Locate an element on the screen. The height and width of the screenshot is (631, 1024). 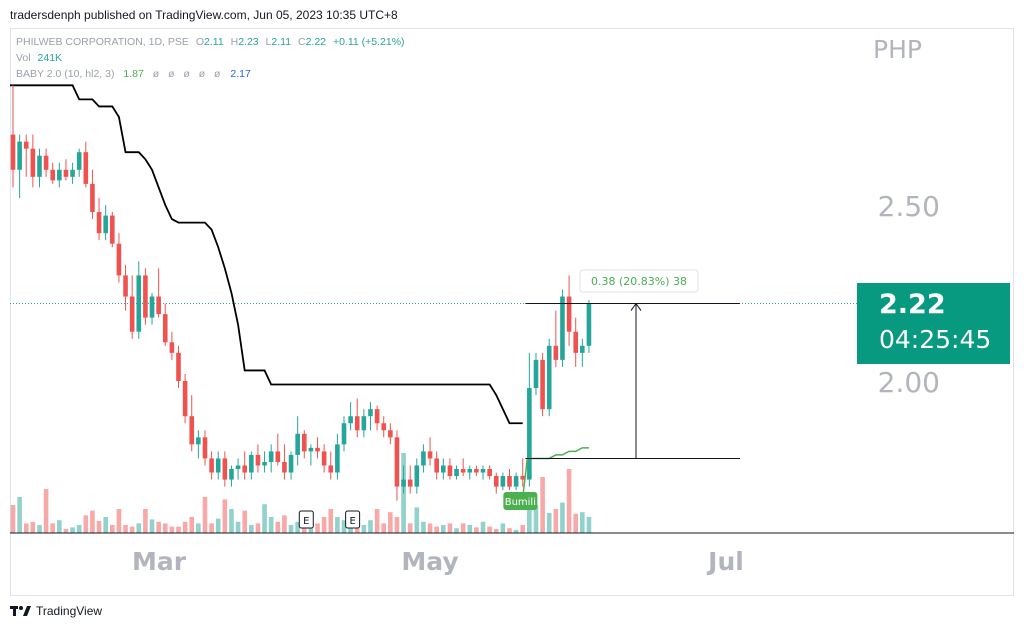
signal-line is located at coordinates (559, 453).